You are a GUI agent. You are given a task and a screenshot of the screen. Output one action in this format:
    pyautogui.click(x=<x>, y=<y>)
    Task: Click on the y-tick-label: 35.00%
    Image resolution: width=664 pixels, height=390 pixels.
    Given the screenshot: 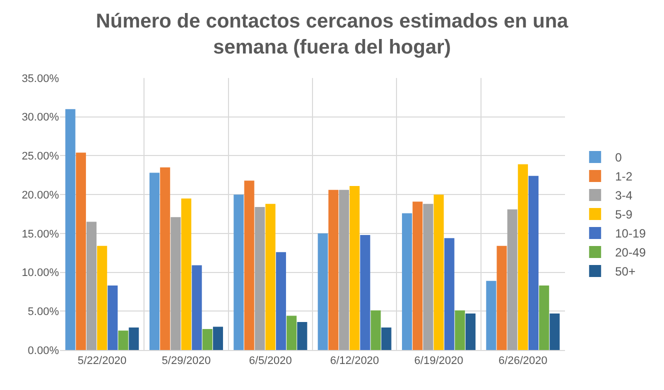 What is the action you would take?
    pyautogui.click(x=41, y=78)
    